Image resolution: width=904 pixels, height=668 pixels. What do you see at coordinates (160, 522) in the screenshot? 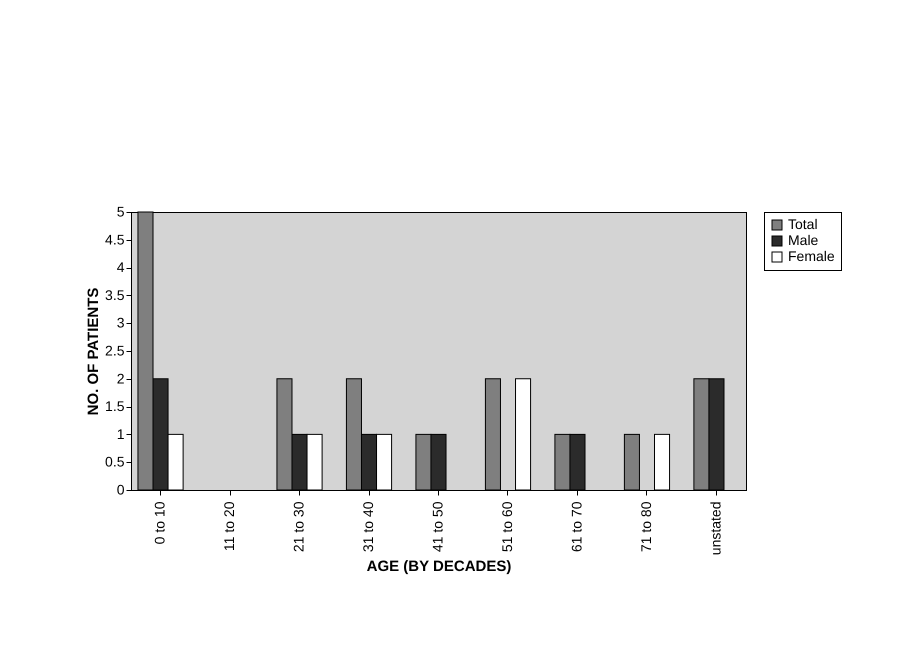
I see `x-tick-label: 0 to 10` at bounding box center [160, 522].